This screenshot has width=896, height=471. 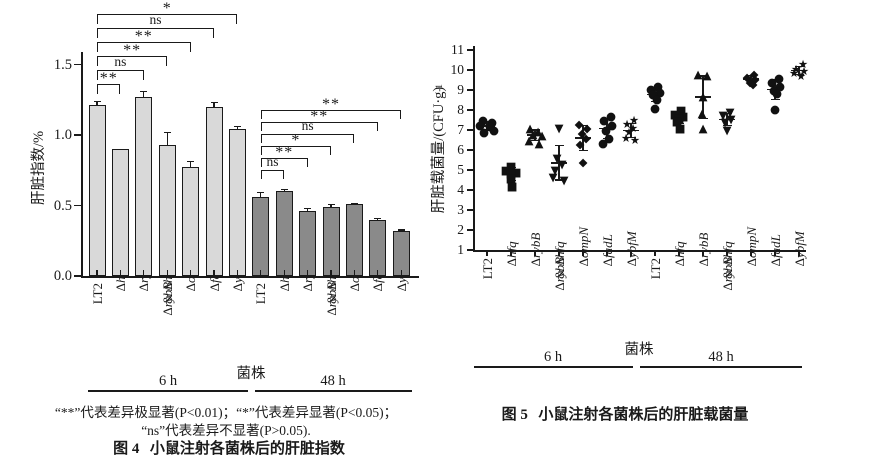 I want to click on sig-label: *, so click(x=296, y=140).